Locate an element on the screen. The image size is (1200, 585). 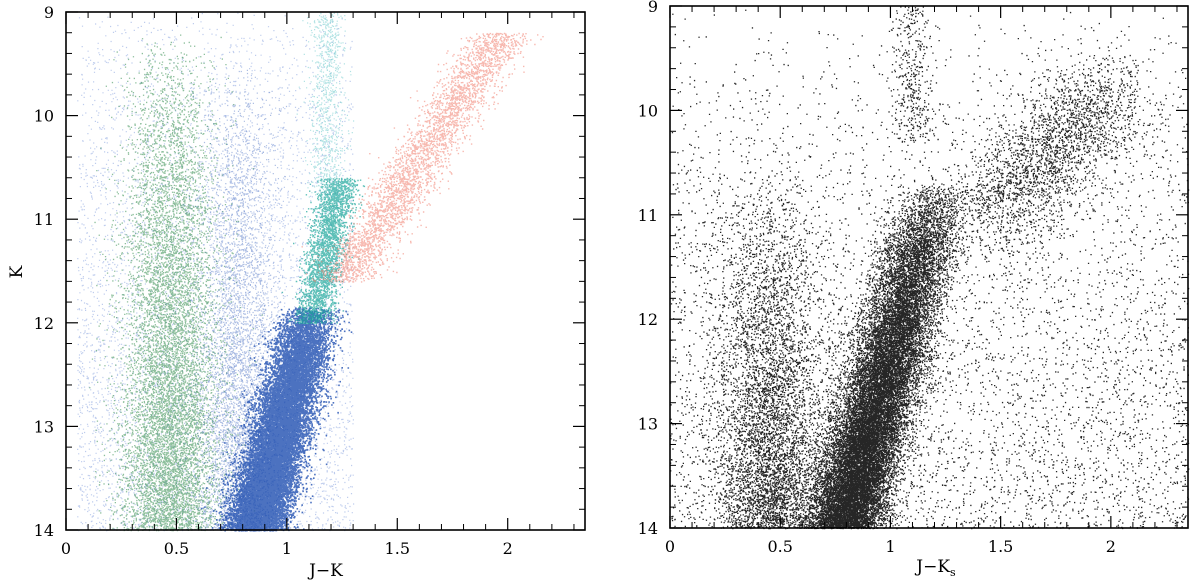
left-x-tick-label: 0.5 is located at coordinates (176, 548).